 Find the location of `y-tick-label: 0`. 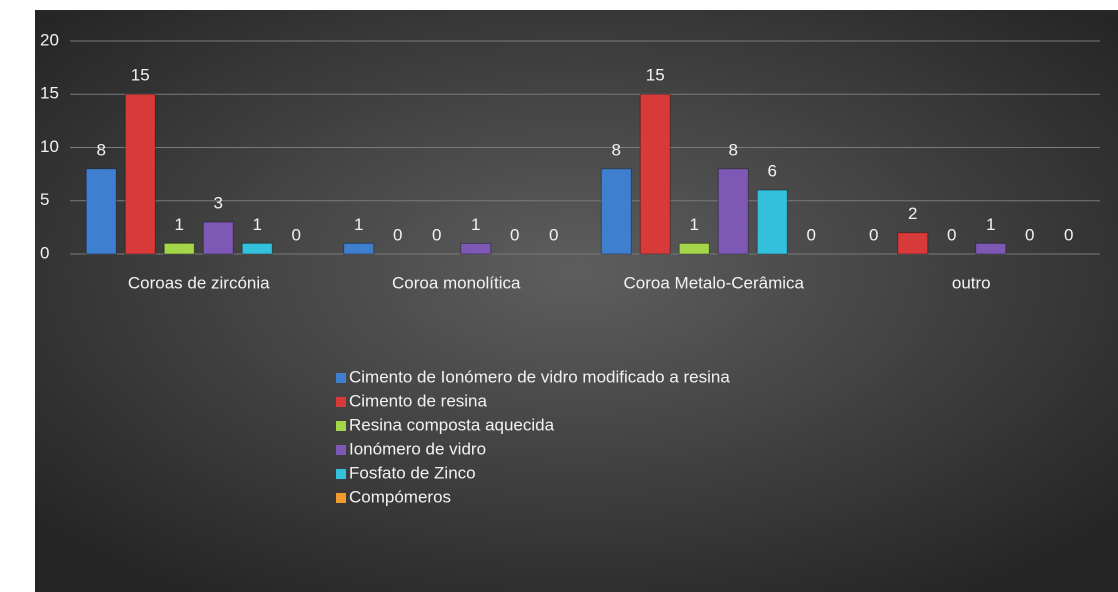

y-tick-label: 0 is located at coordinates (44, 252).